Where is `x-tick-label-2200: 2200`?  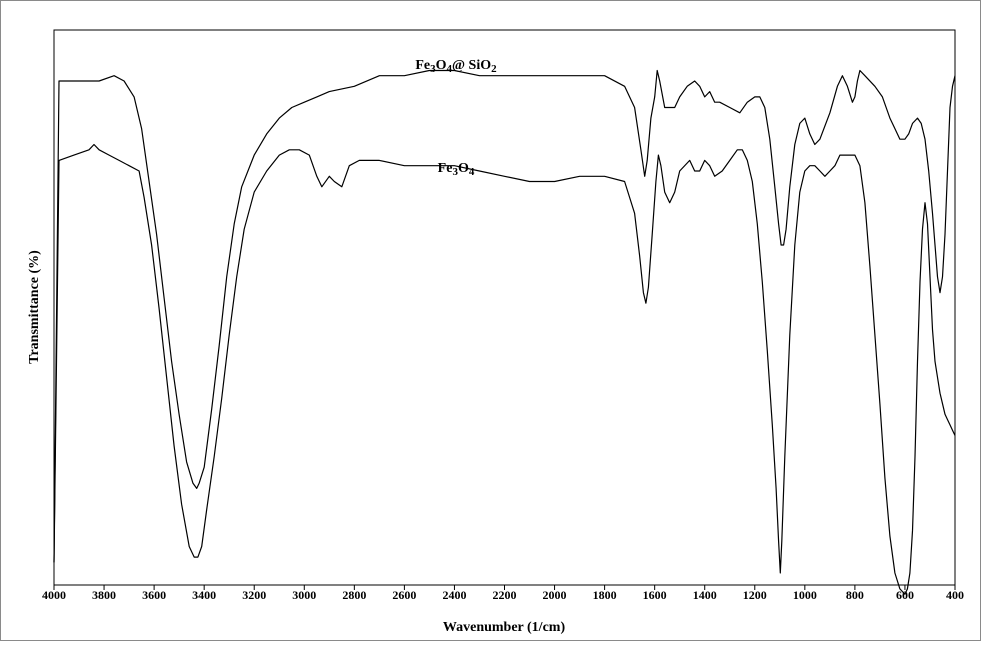 x-tick-label-2200: 2200 is located at coordinates (505, 595).